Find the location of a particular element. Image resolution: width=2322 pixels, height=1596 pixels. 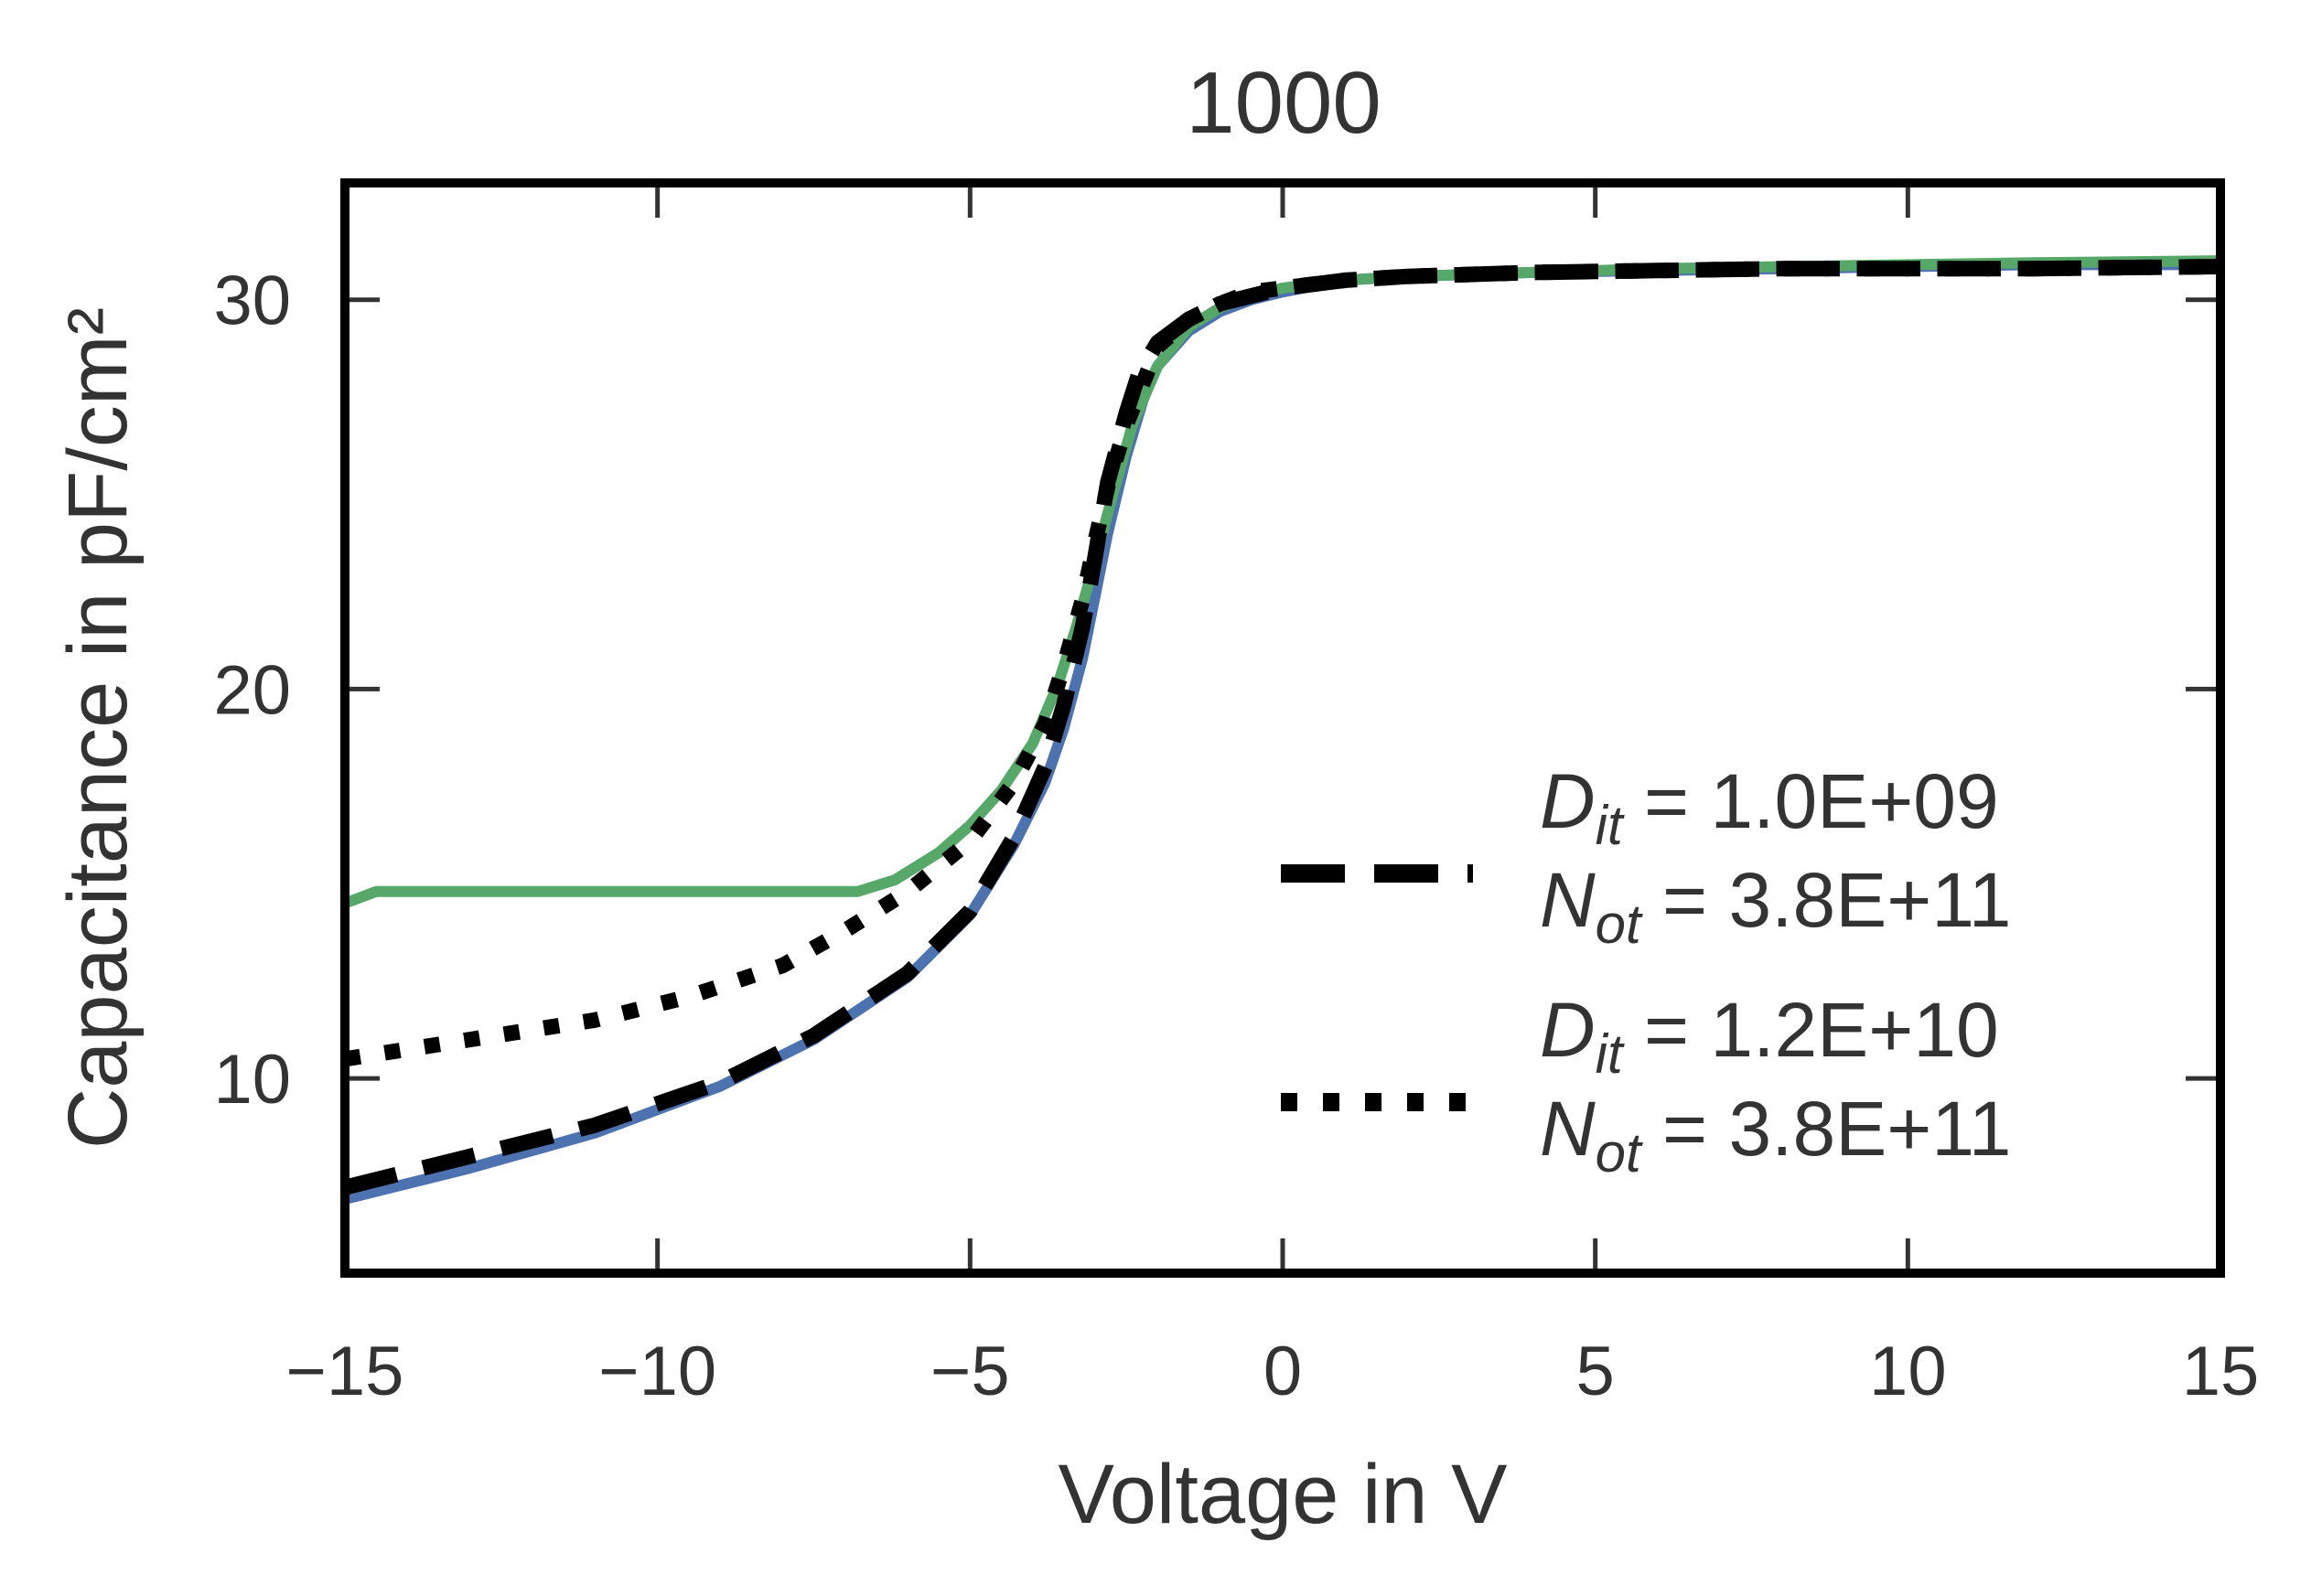

x-tick-label: −10 is located at coordinates (657, 1371).